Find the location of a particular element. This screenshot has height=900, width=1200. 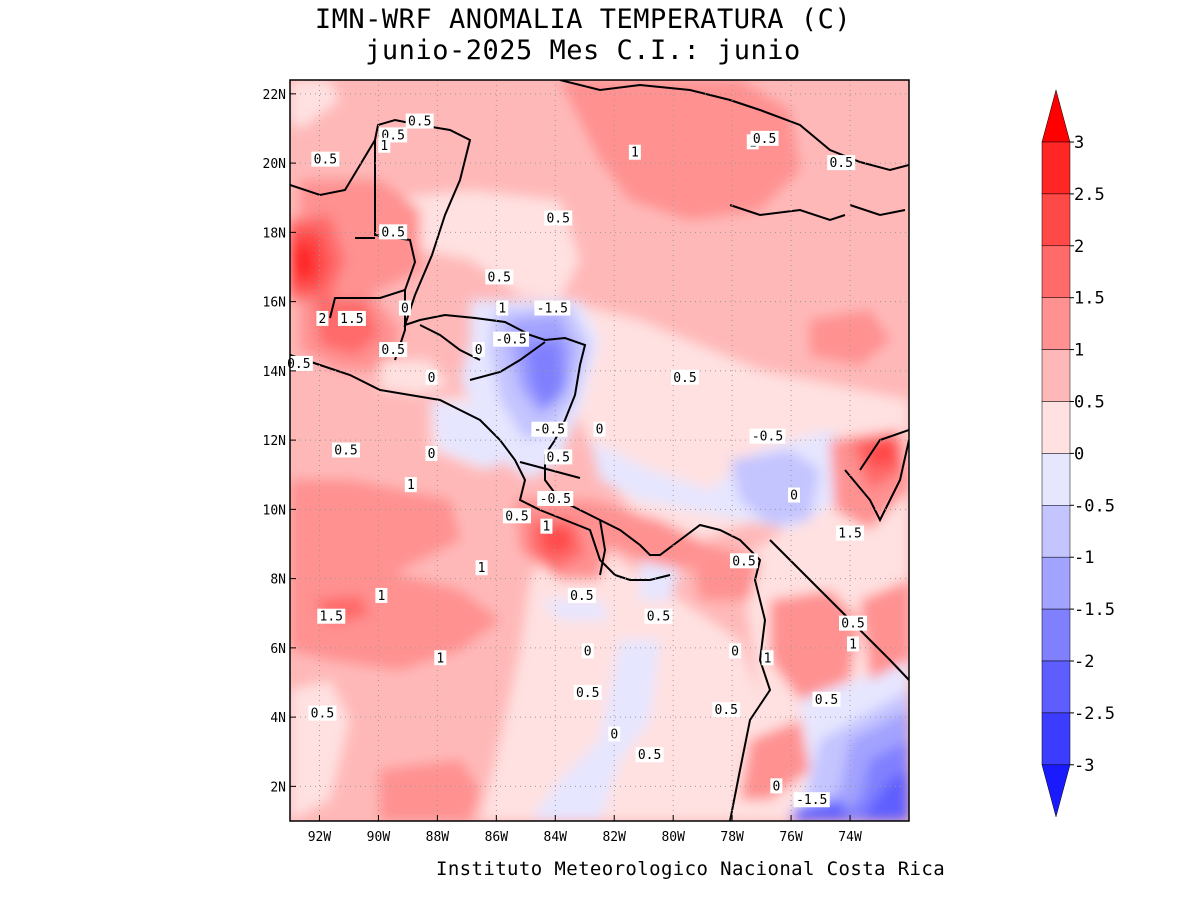

lon-tick-label: 80W is located at coordinates (673, 837).